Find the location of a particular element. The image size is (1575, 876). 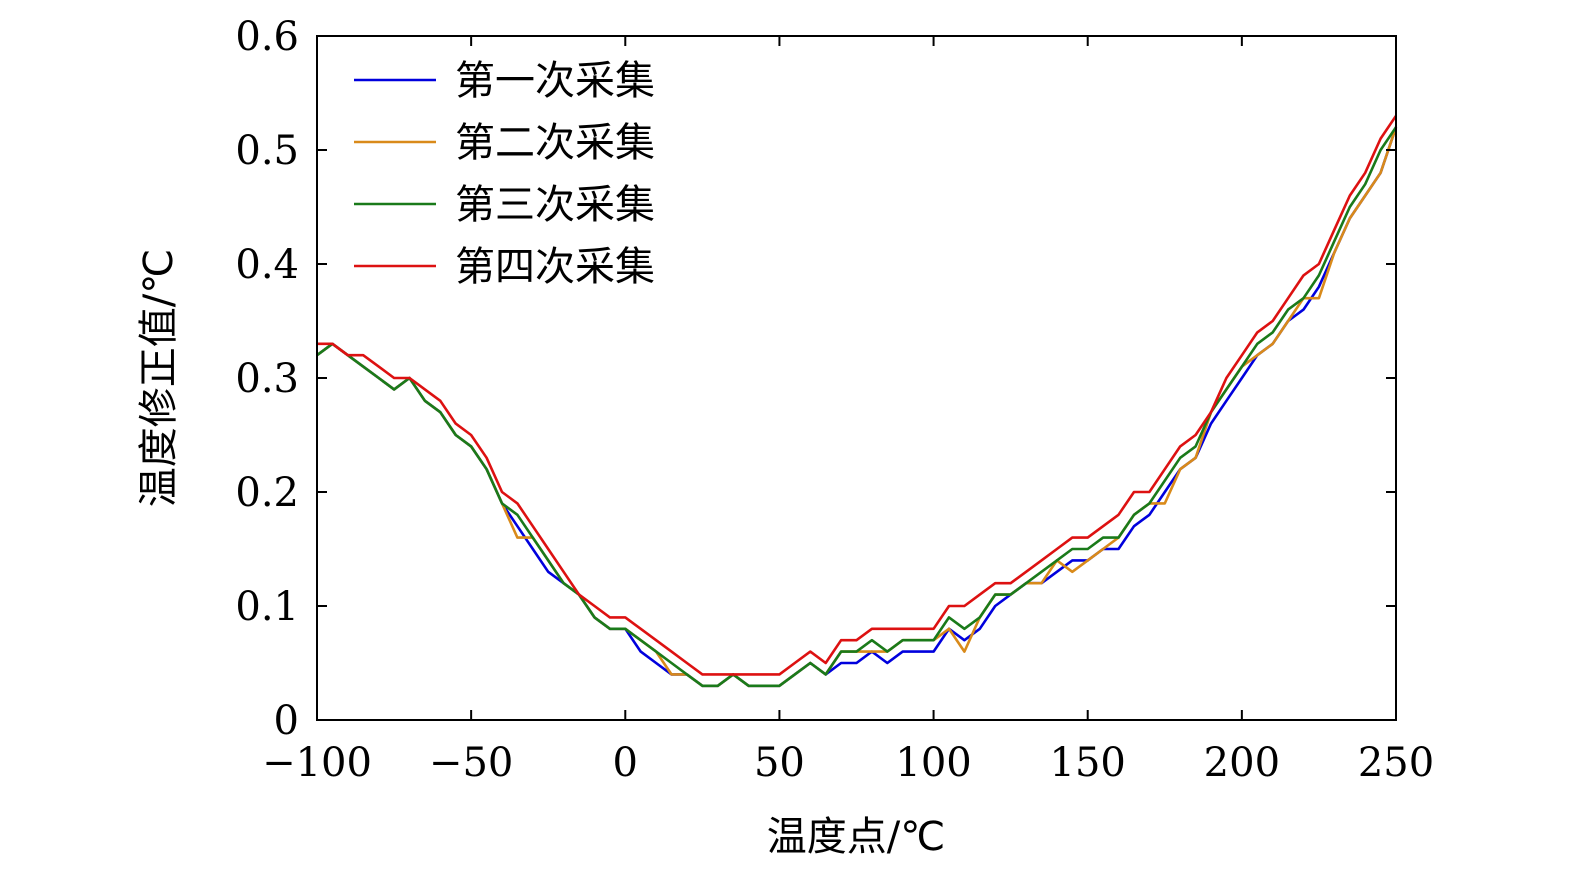

x-tick-label: 50 is located at coordinates (779, 763).